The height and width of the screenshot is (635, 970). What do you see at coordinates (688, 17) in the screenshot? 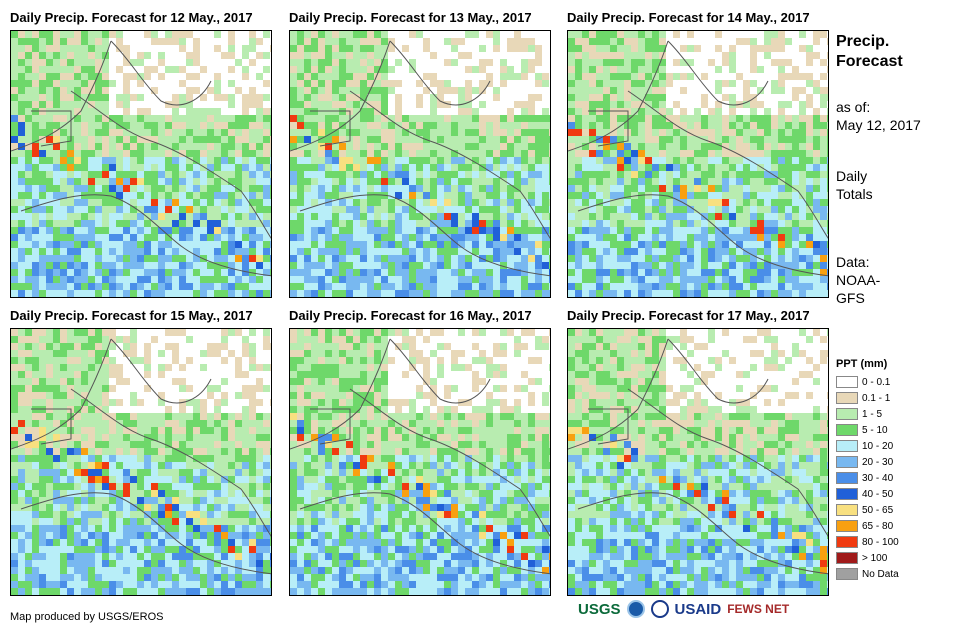
I see `panel-title: Daily Precip. Forecast for 14 May., 2017` at bounding box center [688, 17].